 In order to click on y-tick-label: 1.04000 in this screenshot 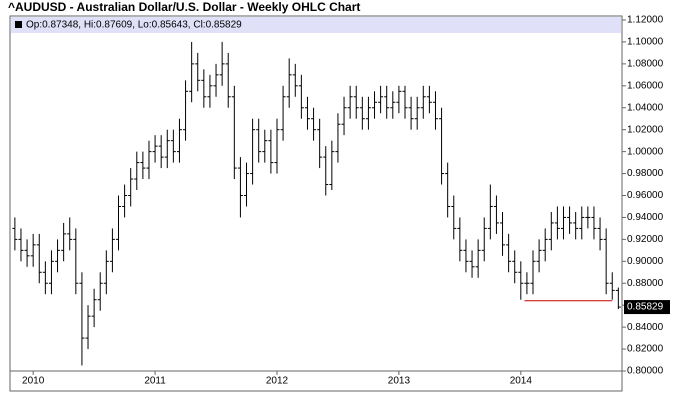, I will do `click(645, 107)`.